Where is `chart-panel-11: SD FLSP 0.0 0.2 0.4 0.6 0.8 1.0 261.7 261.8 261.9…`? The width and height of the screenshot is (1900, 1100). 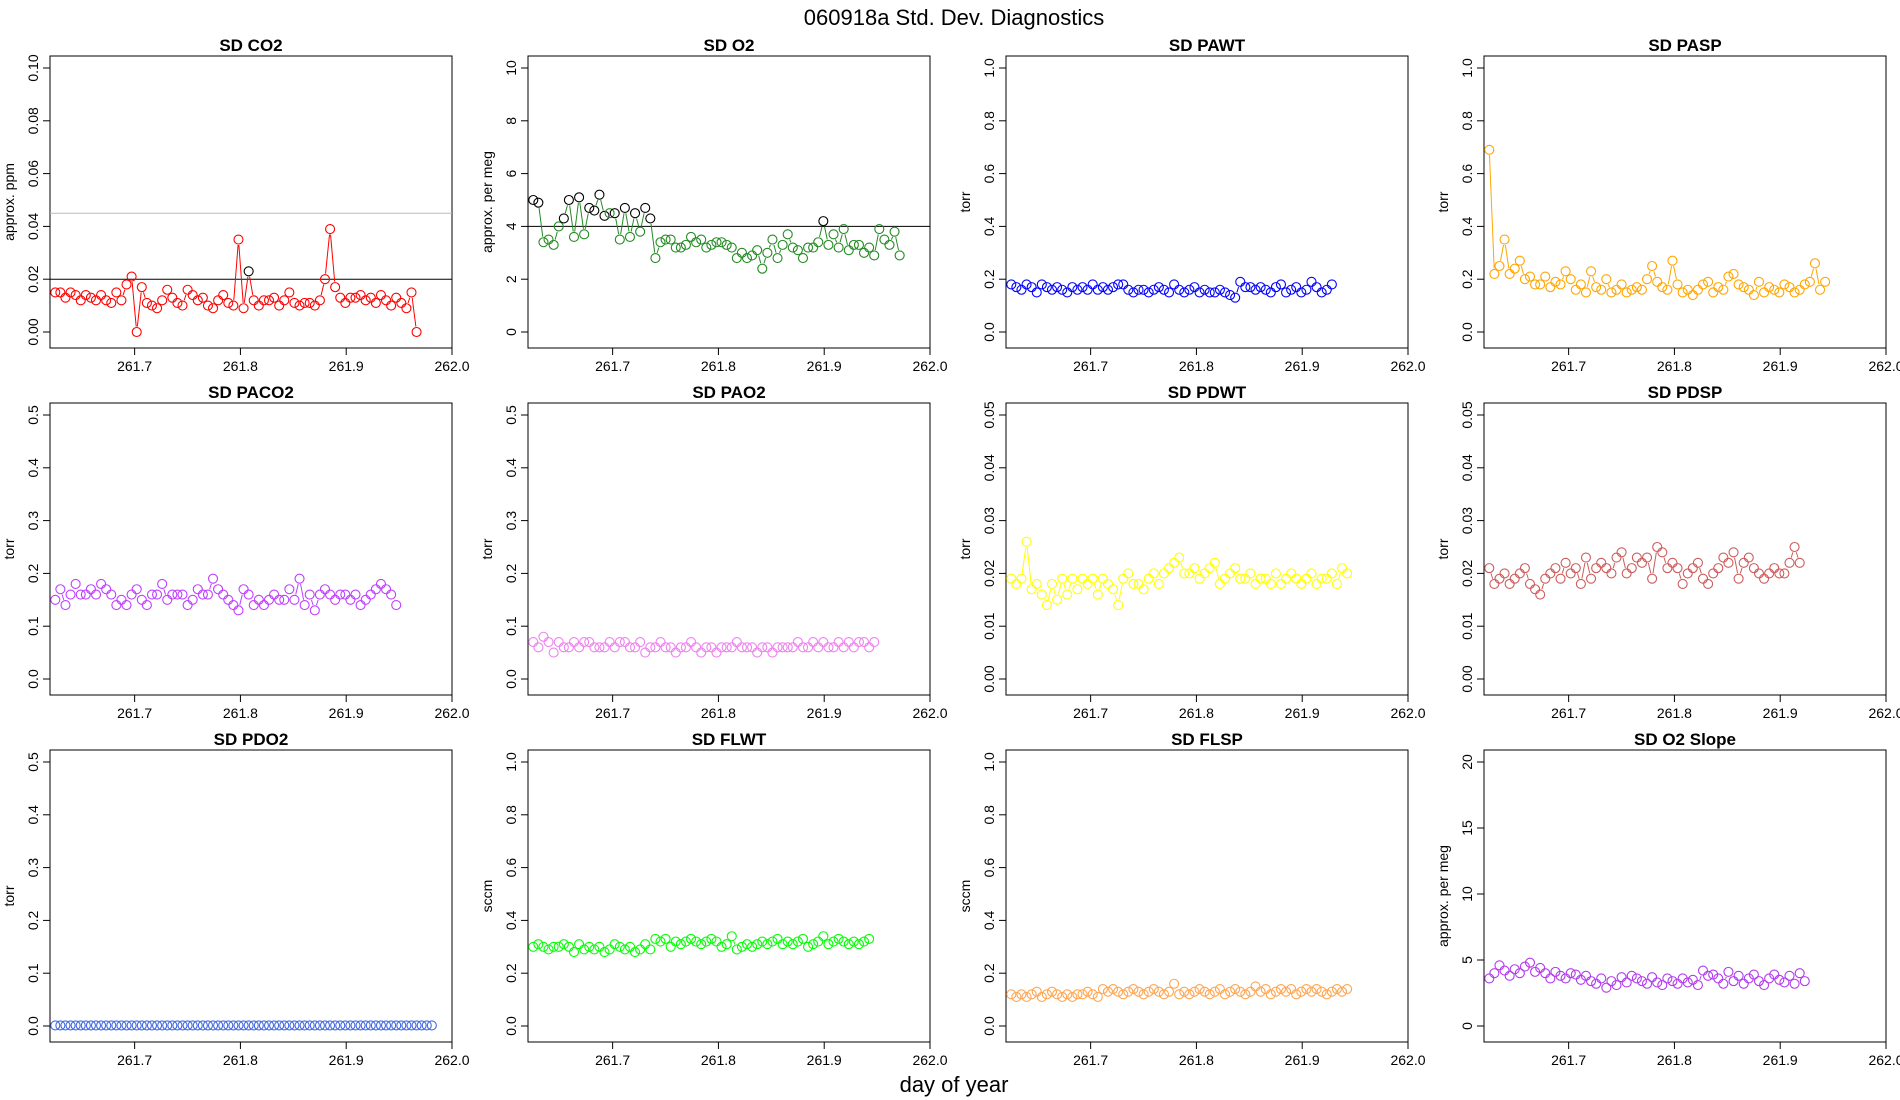 chart-panel-11: SD FLSP 0.0 0.2 0.4 0.6 0.8 1.0 261.7 261.8 261.9… is located at coordinates (1191, 899).